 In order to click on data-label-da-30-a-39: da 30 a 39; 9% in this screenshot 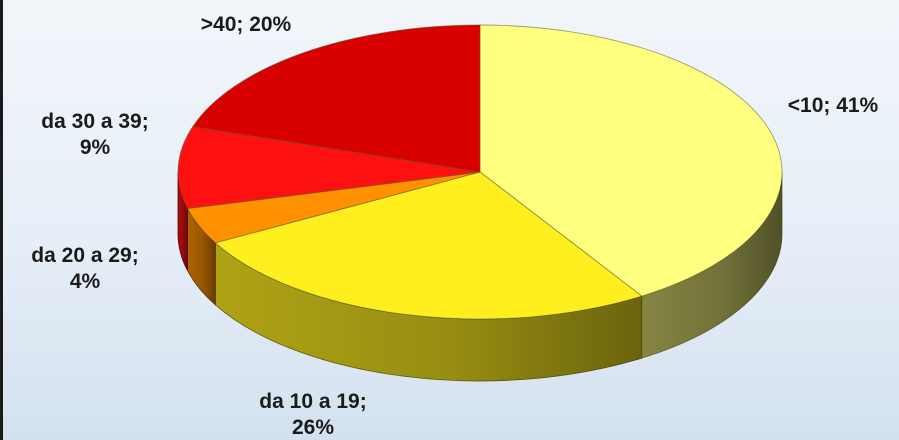, I will do `click(94, 134)`.